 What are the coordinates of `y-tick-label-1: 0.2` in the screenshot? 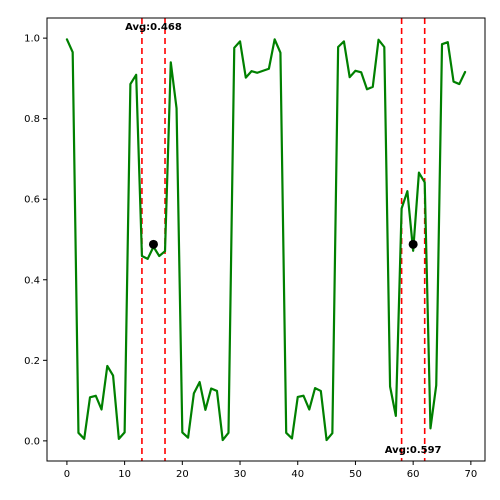 It's located at (32, 361).